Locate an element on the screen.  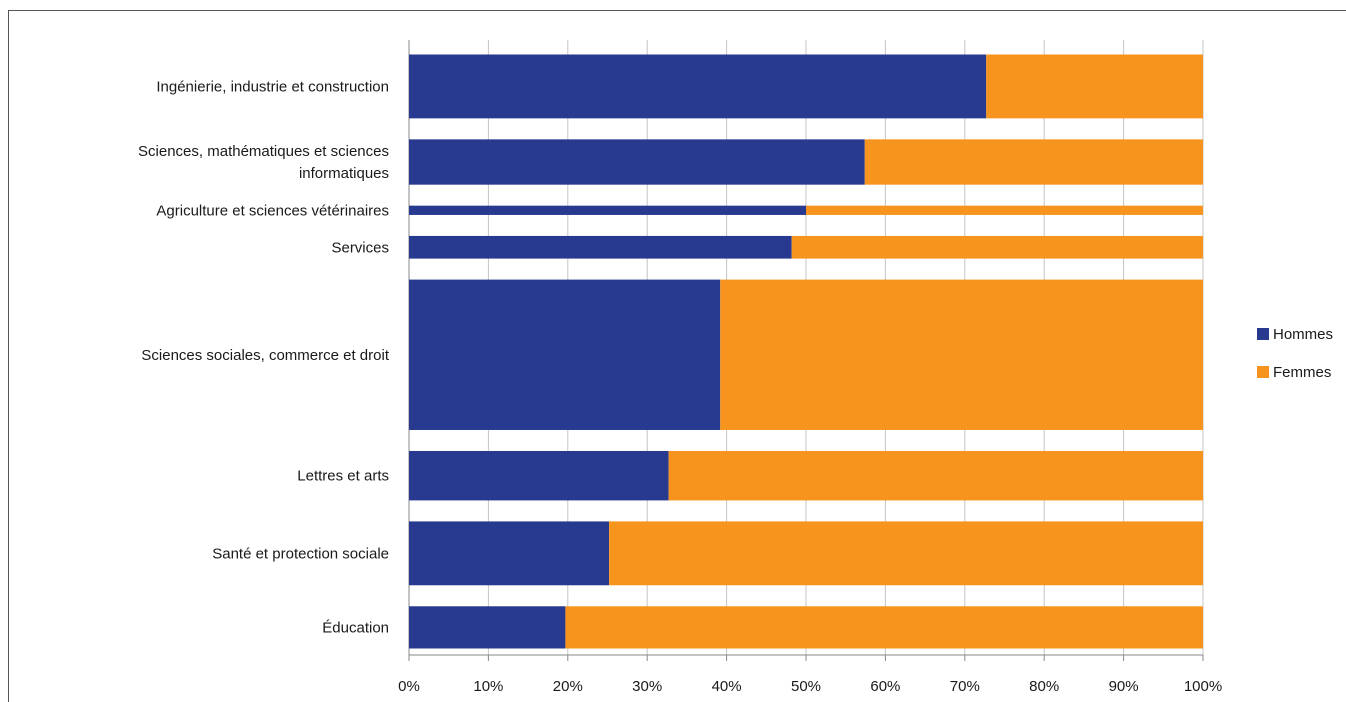
x-tick-label: 20% is located at coordinates (568, 686).